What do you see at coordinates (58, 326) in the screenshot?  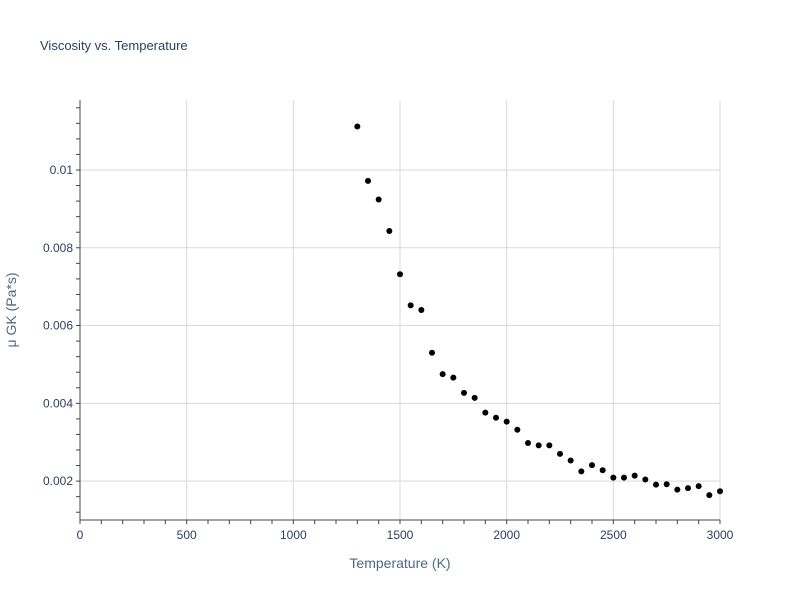 I see `y-tick-label: 0.006` at bounding box center [58, 326].